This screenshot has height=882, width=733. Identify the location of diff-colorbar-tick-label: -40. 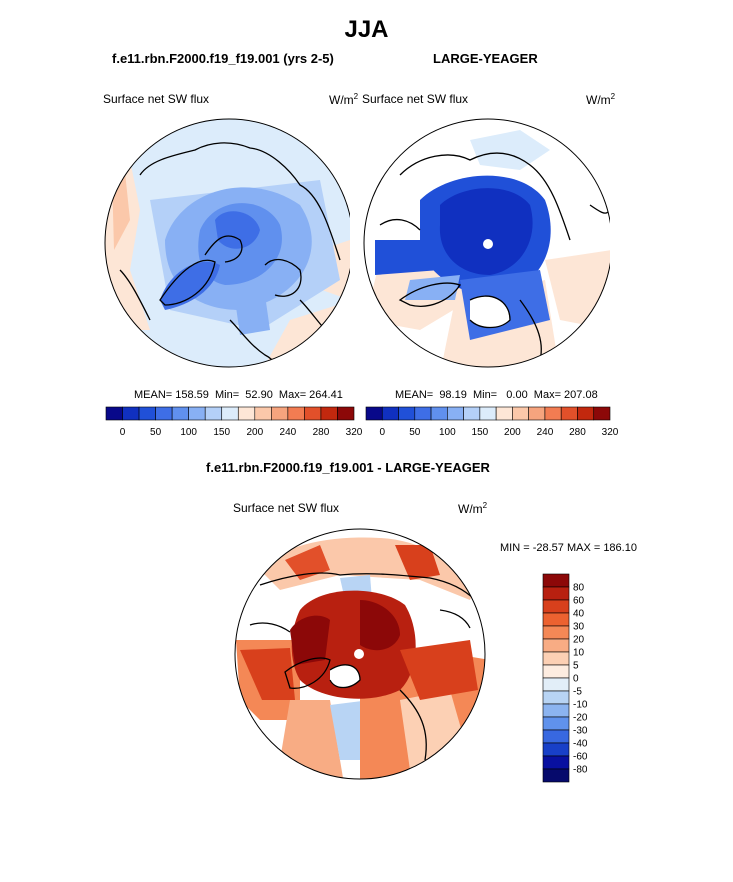
(580, 744).